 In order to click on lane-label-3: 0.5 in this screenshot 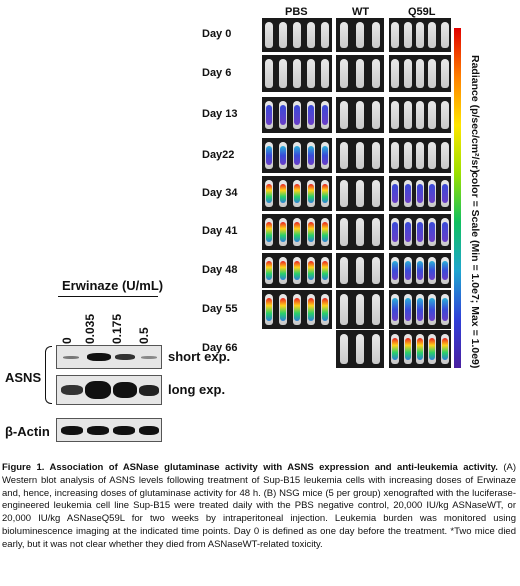, I will do `click(144, 335)`.